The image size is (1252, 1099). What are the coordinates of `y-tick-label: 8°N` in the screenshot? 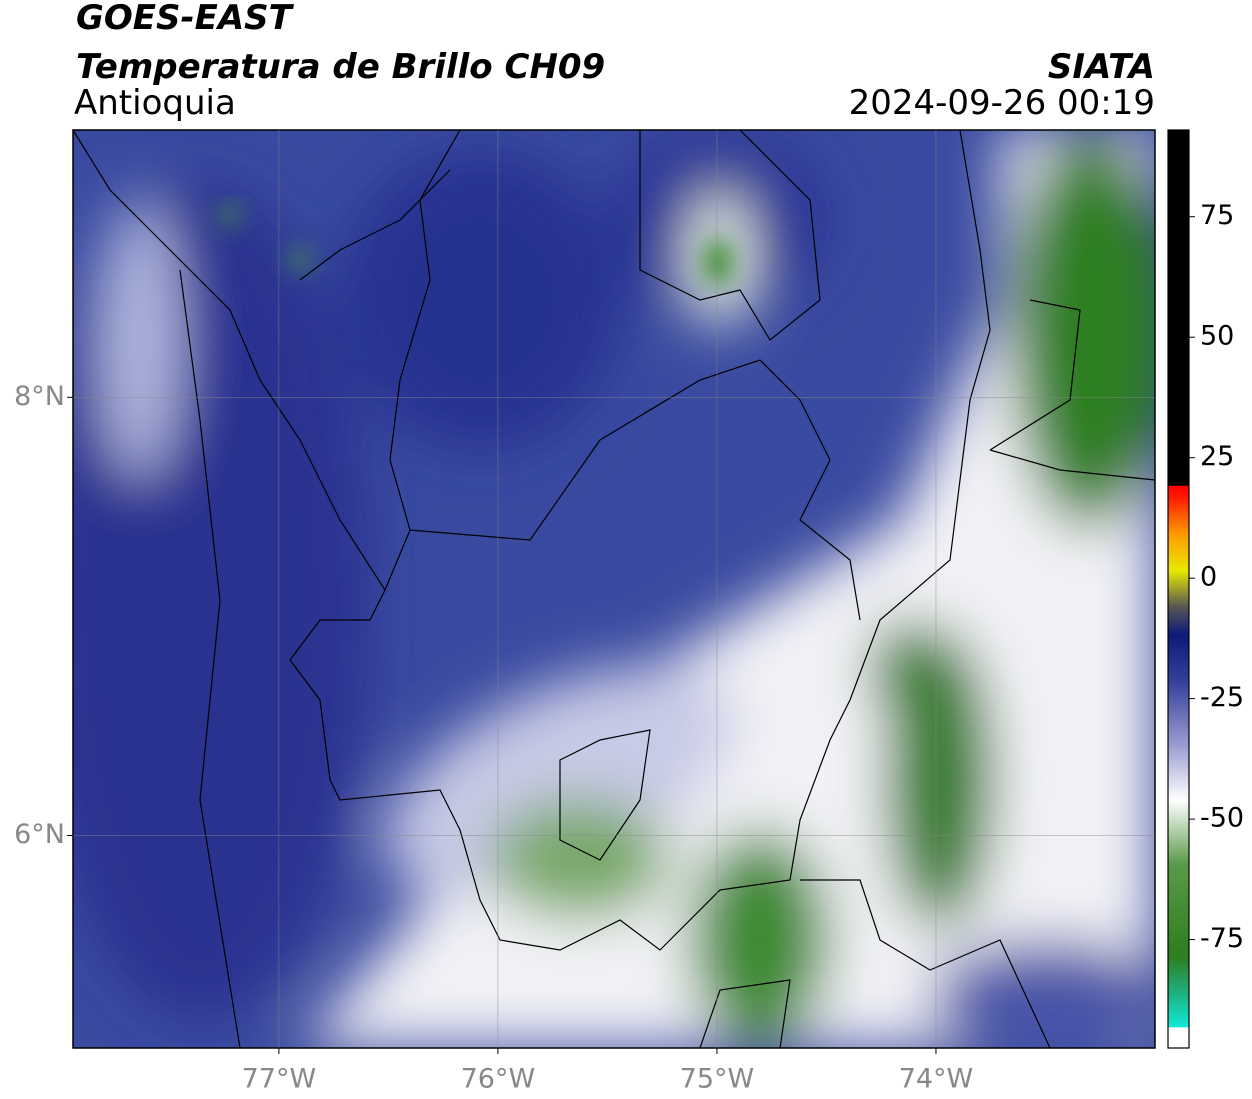 It's located at (39, 396).